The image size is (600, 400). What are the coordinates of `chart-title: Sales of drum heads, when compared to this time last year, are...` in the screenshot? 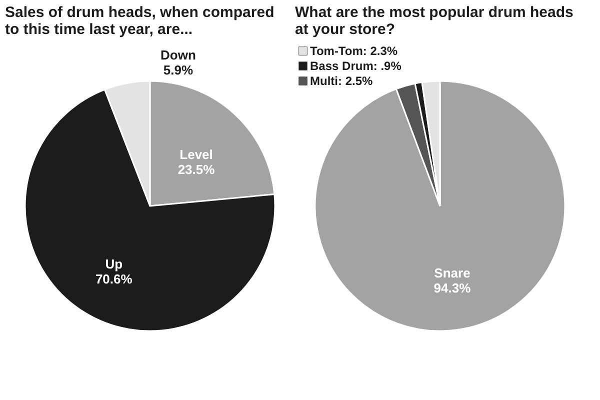 It's located at (139, 21).